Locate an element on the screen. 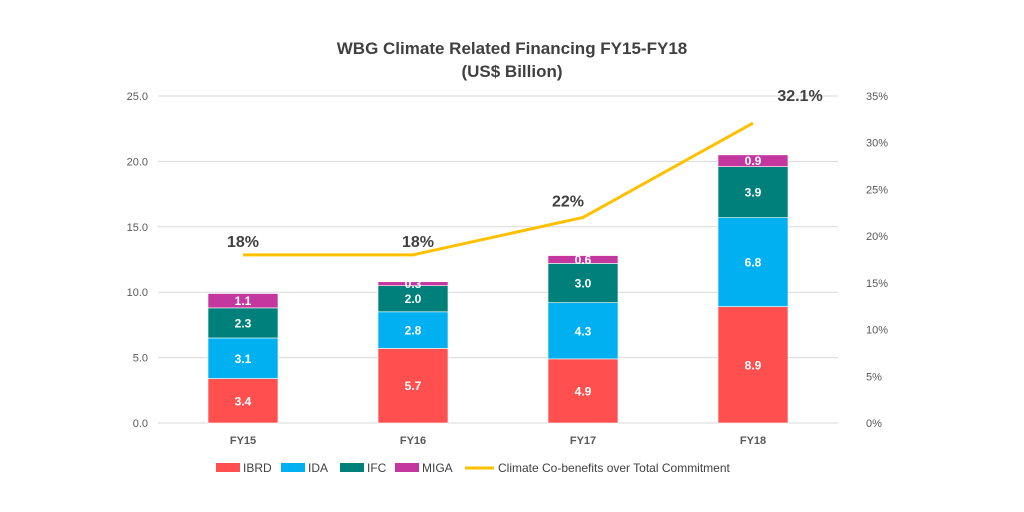 The height and width of the screenshot is (512, 1024). bar-ibrd-fy16 is located at coordinates (413, 386).